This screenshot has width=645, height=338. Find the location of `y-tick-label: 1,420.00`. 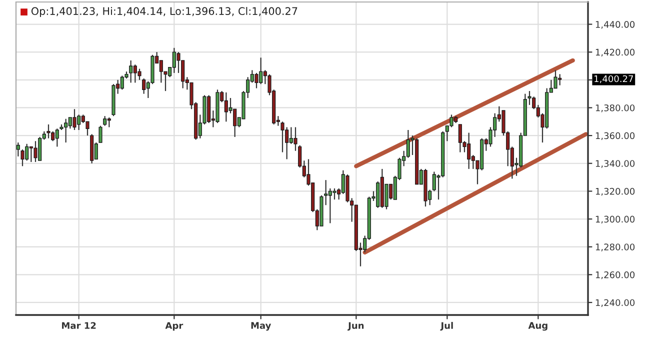

y-tick-label: 1,420.00 is located at coordinates (615, 52).